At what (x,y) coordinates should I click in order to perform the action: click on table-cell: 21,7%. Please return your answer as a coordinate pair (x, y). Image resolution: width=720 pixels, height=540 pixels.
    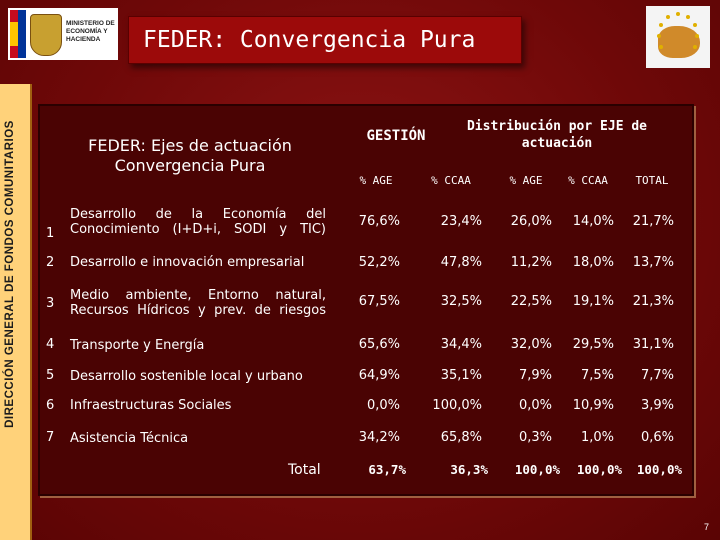
    Looking at the image, I should click on (653, 221).